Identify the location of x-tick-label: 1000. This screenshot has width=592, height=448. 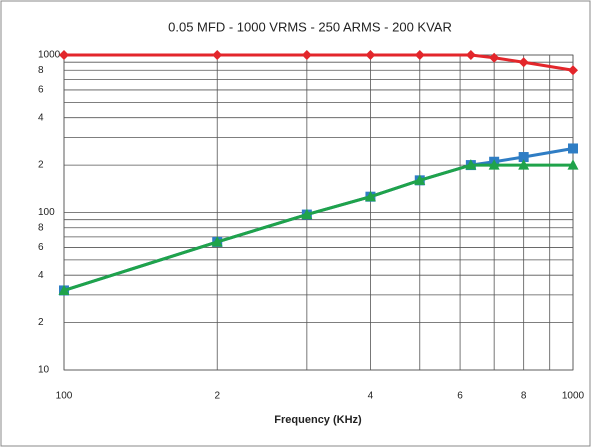
(573, 396).